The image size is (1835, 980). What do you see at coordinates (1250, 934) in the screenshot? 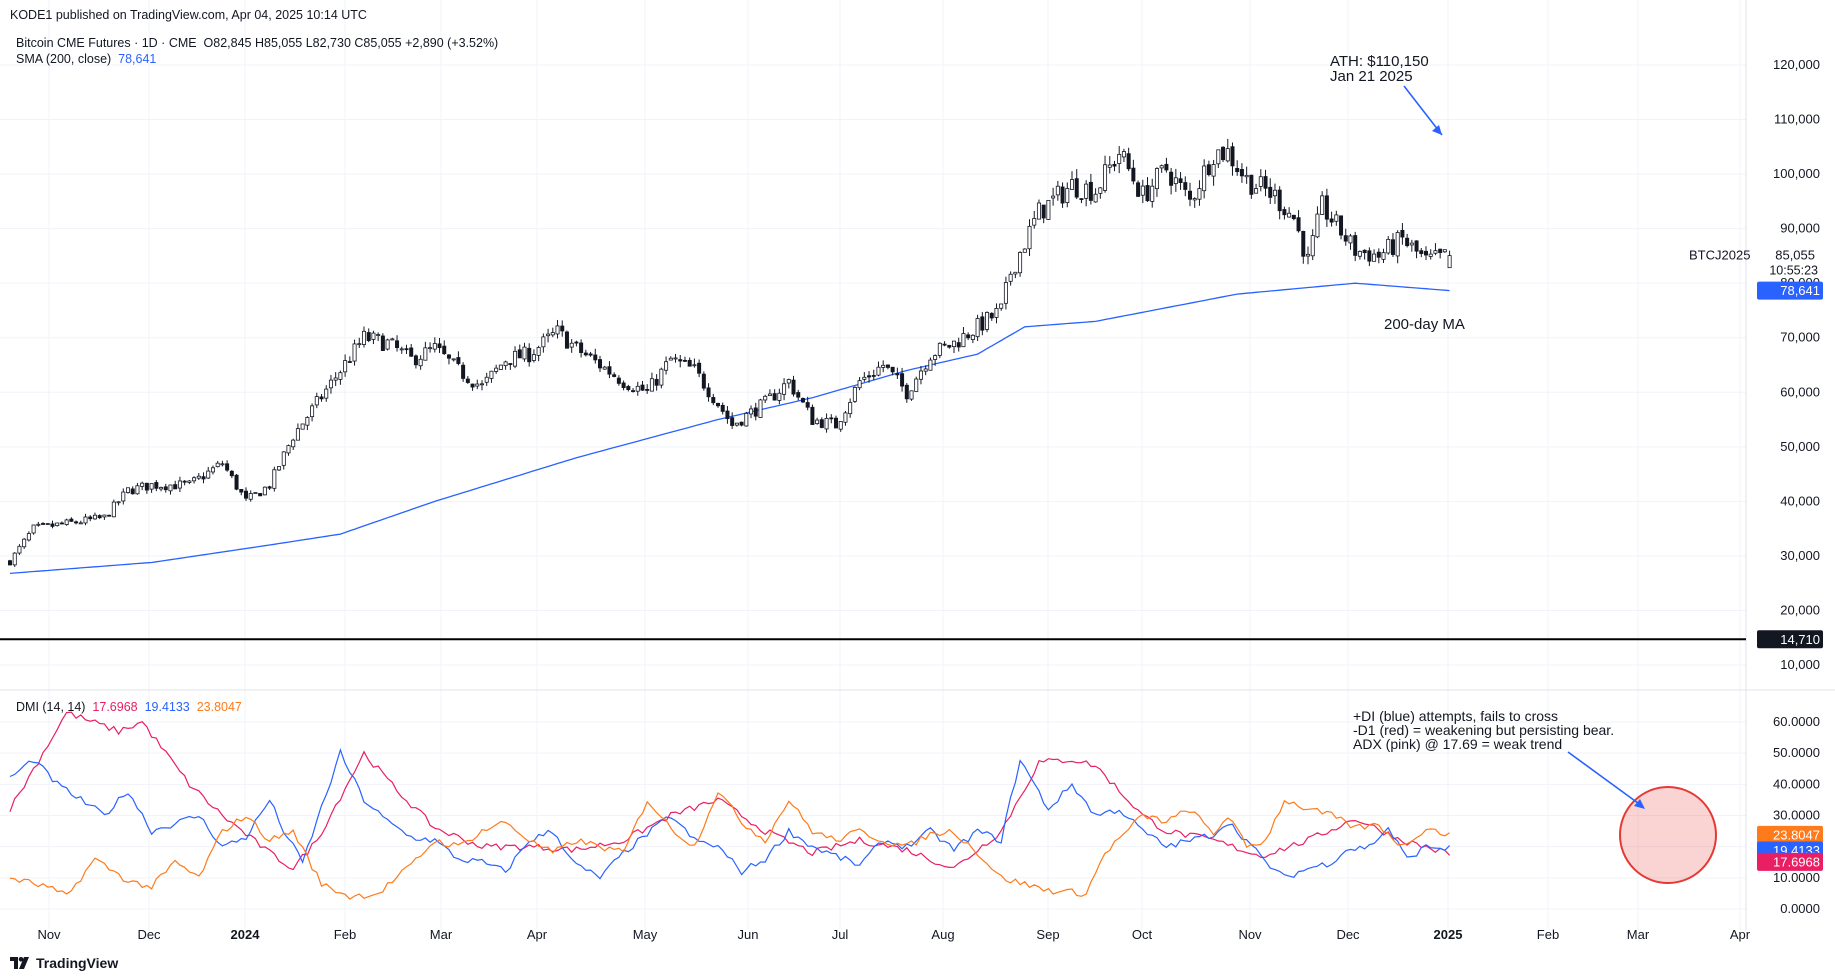
I see `time-tick-label: Nov` at bounding box center [1250, 934].